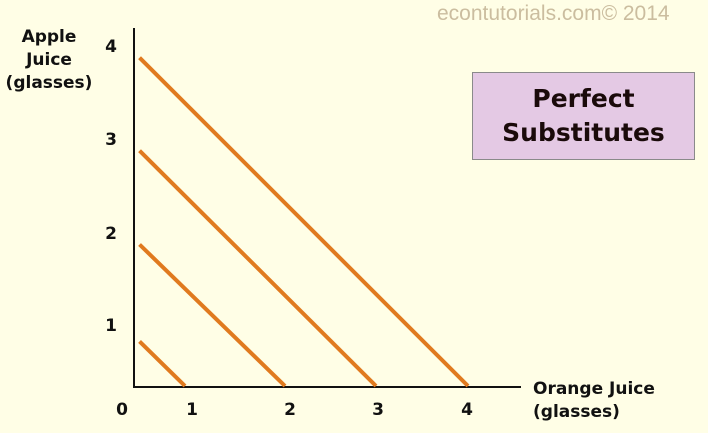 The image size is (708, 433). I want to click on y-tick-label: 4, so click(111, 47).